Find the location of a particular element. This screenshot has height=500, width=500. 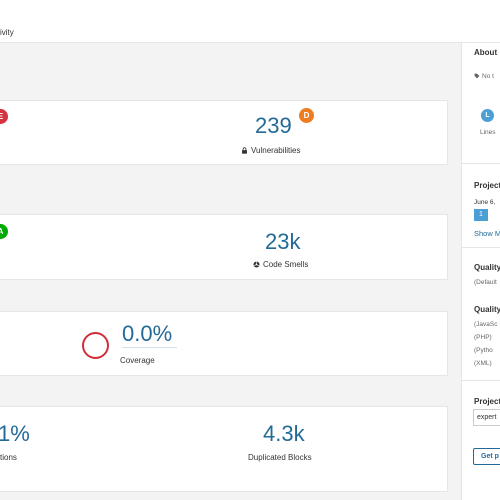

lock-icon is located at coordinates (244, 150).